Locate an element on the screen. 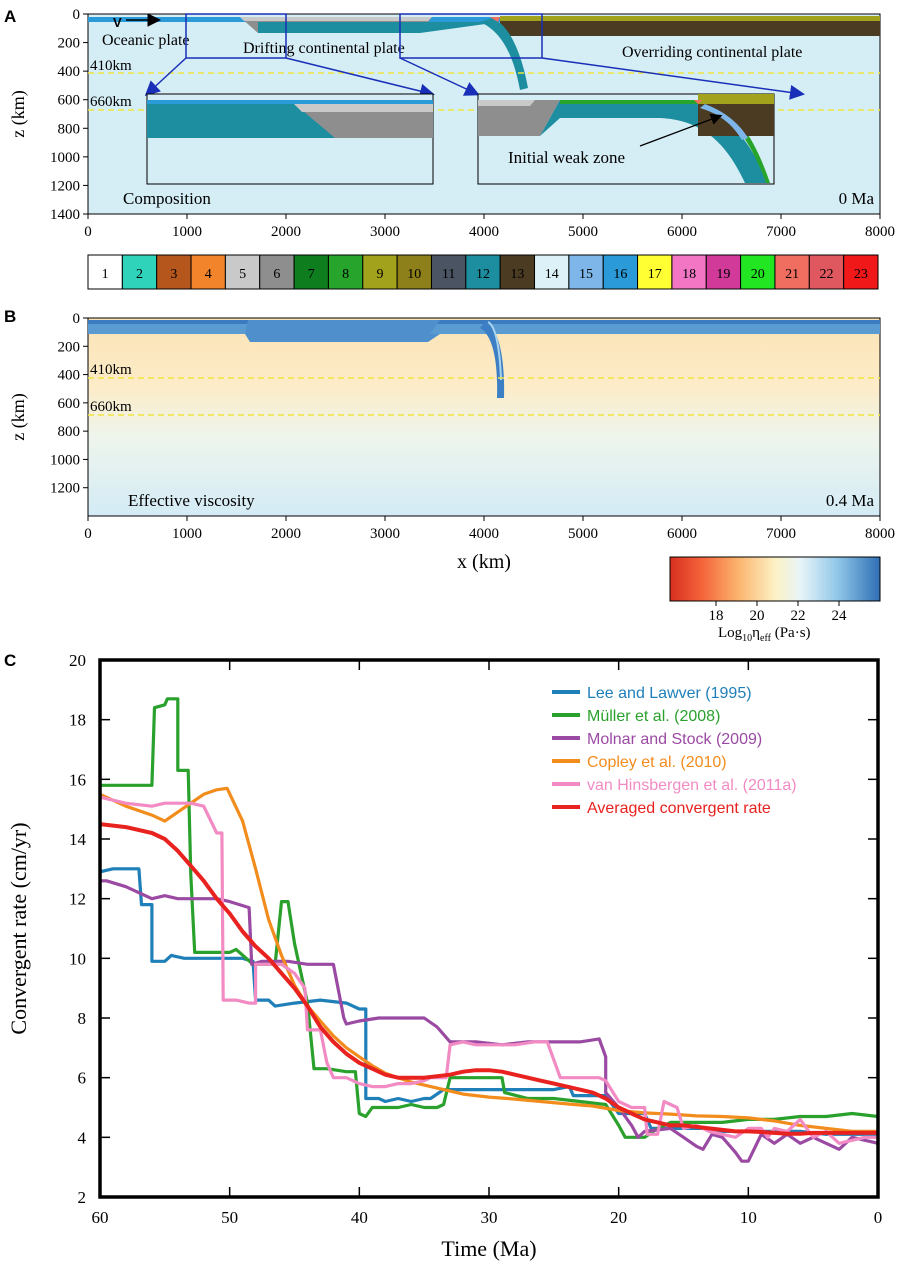  legend-number: 4 is located at coordinates (208, 274).